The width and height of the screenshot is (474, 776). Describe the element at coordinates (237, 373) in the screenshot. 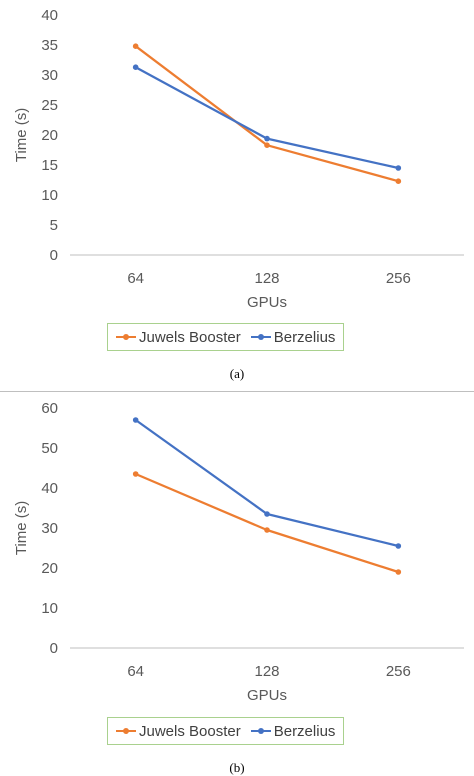

I see `chart-a-caption: (a)` at that location.